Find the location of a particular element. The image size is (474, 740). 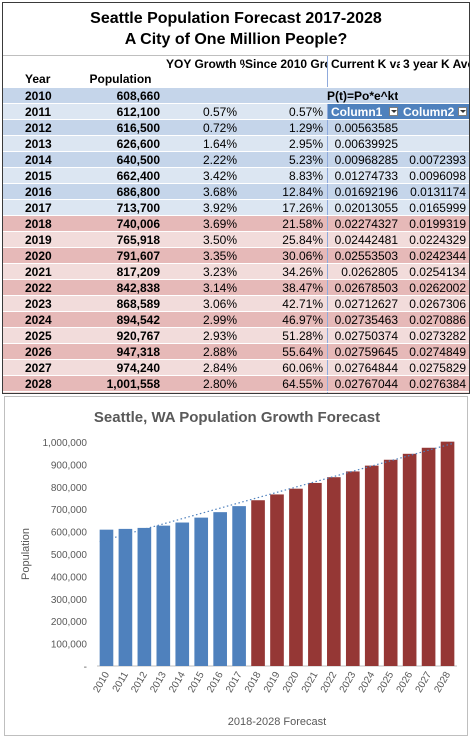

header-population: Population is located at coordinates (120, 79).